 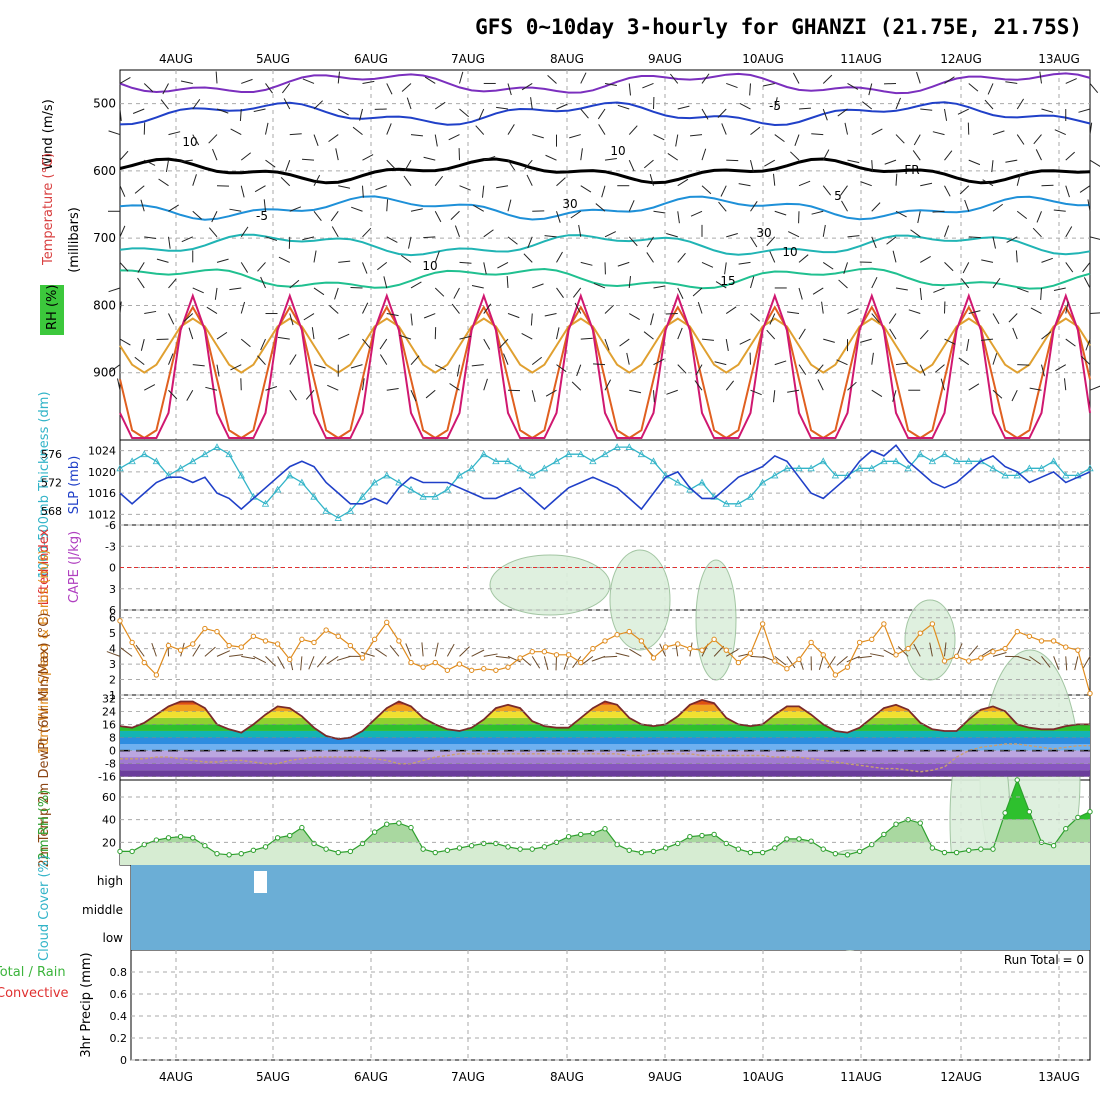 What do you see at coordinates (1059, 1077) in the screenshot?
I see `x-tick-label-bottom: 13AUG` at bounding box center [1059, 1077].